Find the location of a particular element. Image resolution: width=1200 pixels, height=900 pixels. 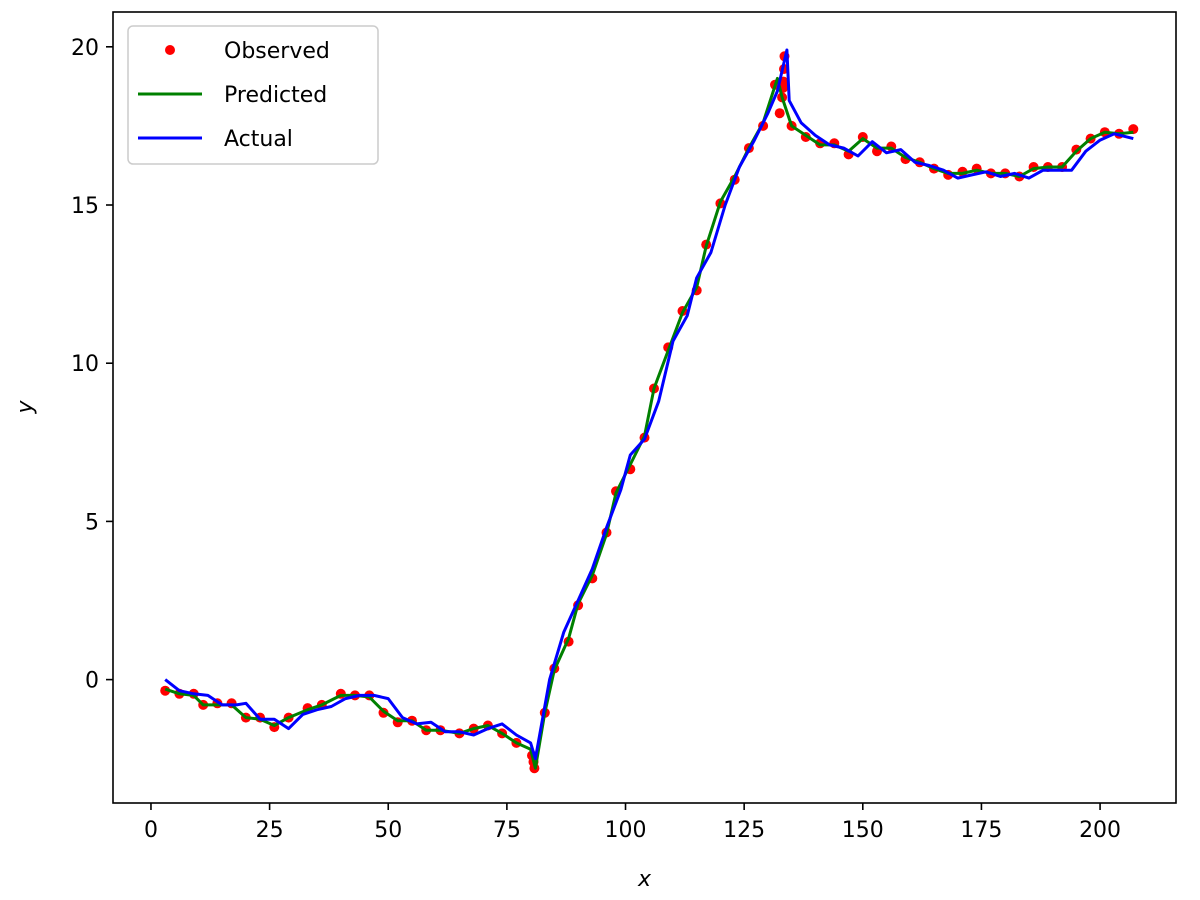

legend-label-observed: Observed is located at coordinates (277, 51).